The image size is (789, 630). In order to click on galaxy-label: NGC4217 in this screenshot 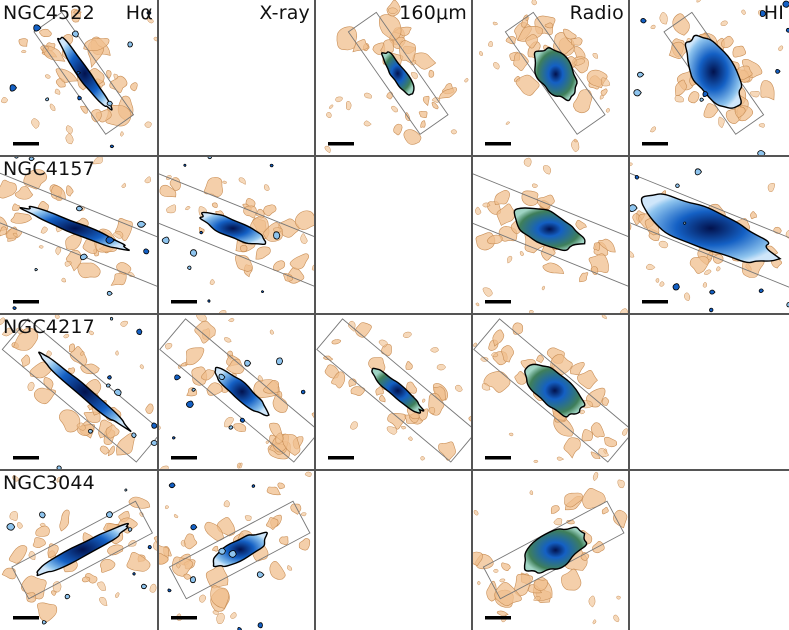, I will do `click(49, 327)`.